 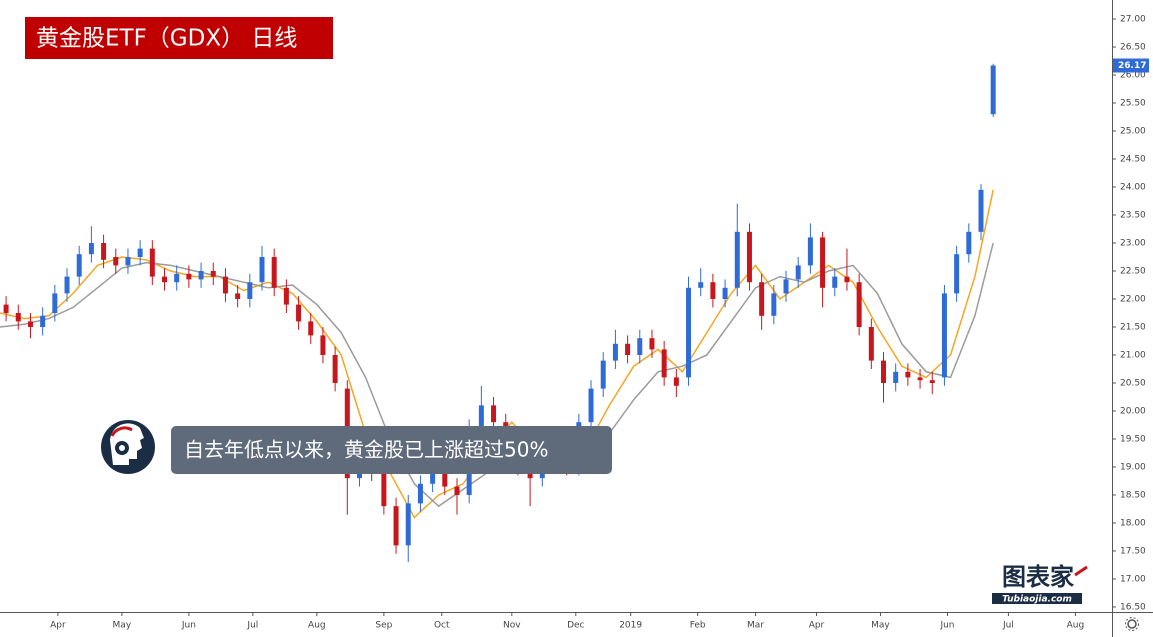 I want to click on y-tick-label: 22.50, so click(x=1133, y=272).